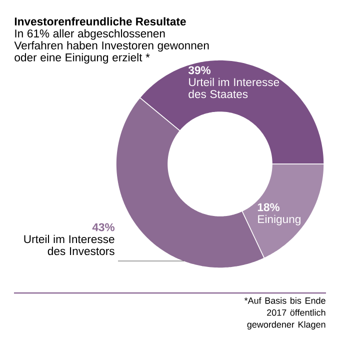 The height and width of the screenshot is (339, 344). I want to click on chart-subtitle: In 61% aller abgeschlossenen Verfahren haben Investoren gewonnen oder eine Einigung erzielt *, so click(111, 46).